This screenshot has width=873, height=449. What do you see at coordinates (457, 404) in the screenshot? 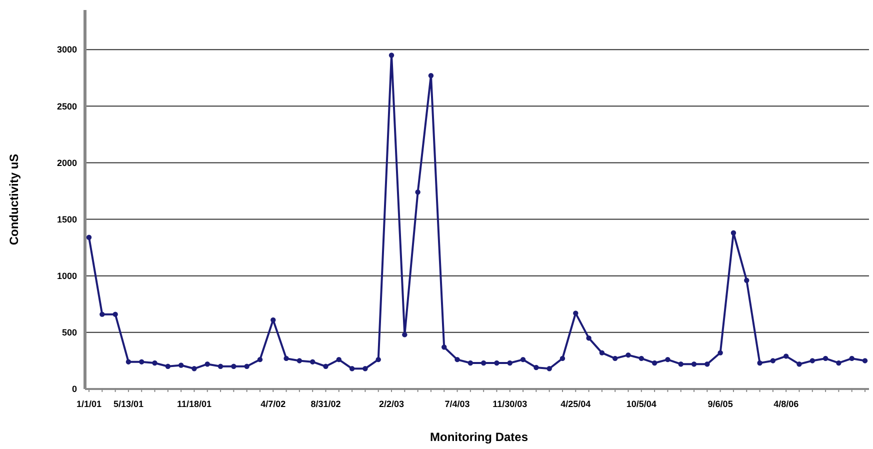
I see `x-tick-label: 7/4/03` at bounding box center [457, 404].